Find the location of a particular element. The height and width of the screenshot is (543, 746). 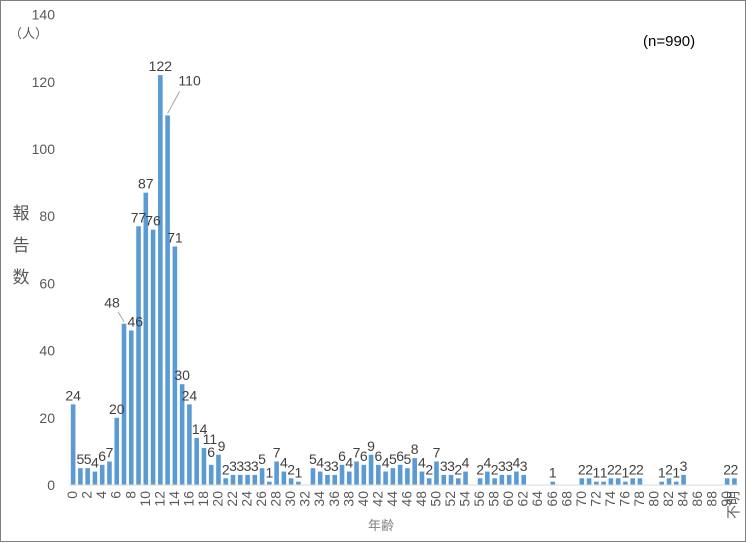

x-tick-label: 26 is located at coordinates (261, 499).